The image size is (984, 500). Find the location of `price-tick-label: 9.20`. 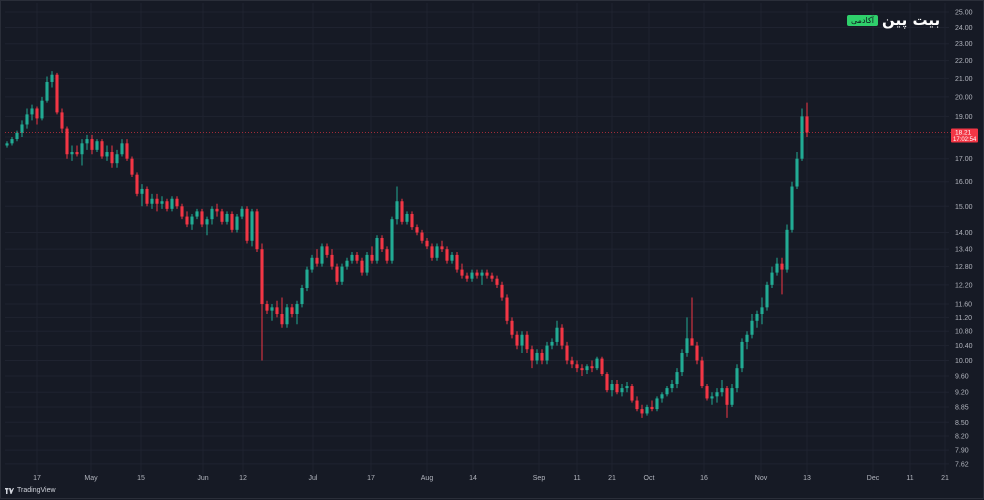

price-tick-label: 9.20 is located at coordinates (962, 393).